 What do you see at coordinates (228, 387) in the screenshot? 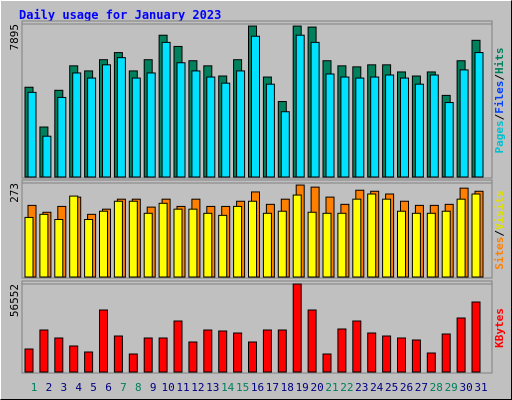
I see `x-tick-label: 14` at bounding box center [228, 387].